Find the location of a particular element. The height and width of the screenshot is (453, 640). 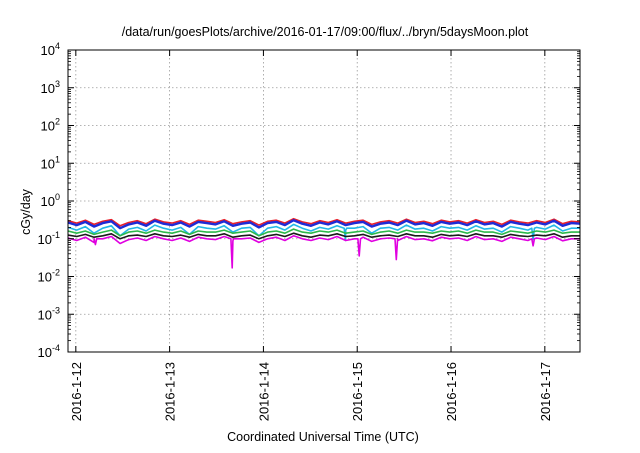

y-tick-label: 10⁻⁴ is located at coordinates (49, 351).